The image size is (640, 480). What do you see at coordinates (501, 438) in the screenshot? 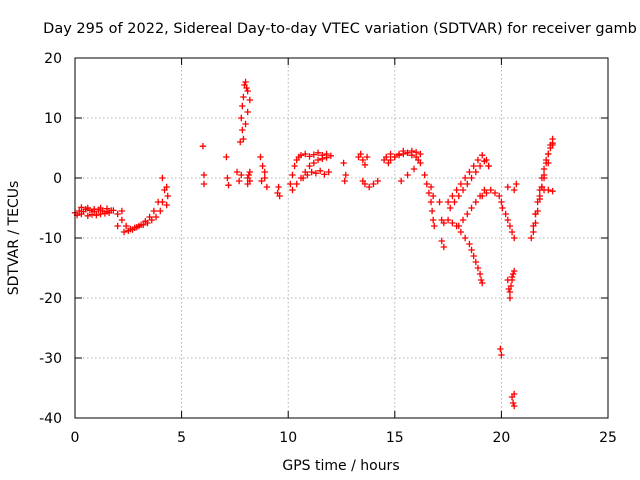
I see `x-tick-label: 20` at bounding box center [501, 438].